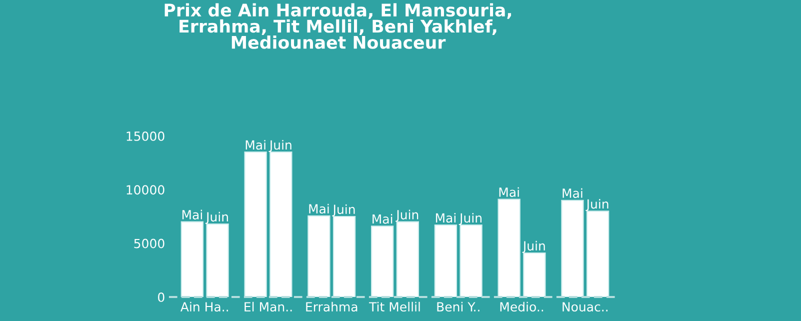 This screenshot has width=801, height=321. I want to click on chart-title: Prix de Ain Harrouda, El Mansouria, Errahma, Tit Mellil, Beni Yakhlef, Mediounaet Nouaceur, so click(338, 26).